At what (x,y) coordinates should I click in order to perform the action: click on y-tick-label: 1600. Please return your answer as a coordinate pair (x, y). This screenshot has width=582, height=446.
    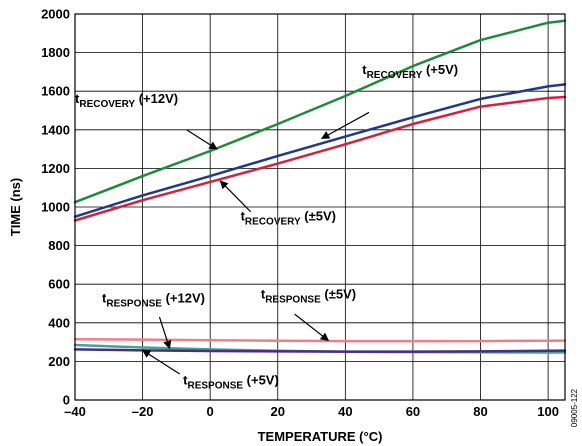
    Looking at the image, I should click on (55, 91).